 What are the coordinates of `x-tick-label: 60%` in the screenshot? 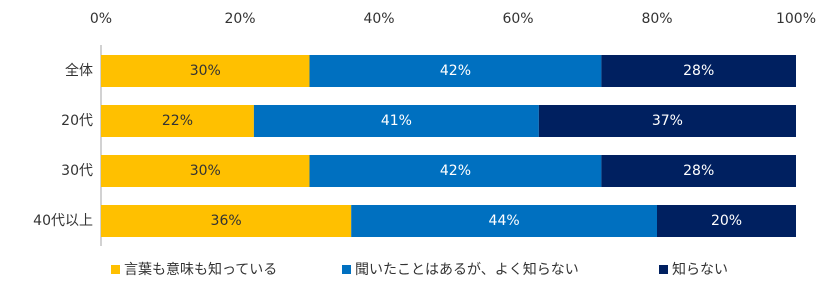 It's located at (517, 19).